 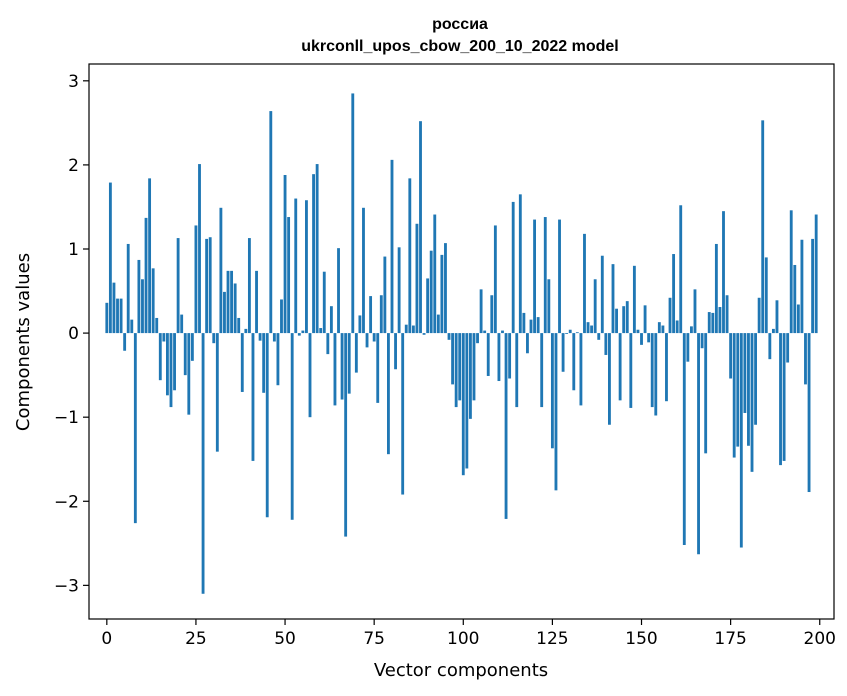 I want to click on x-tick-label: 125, so click(x=552, y=639).